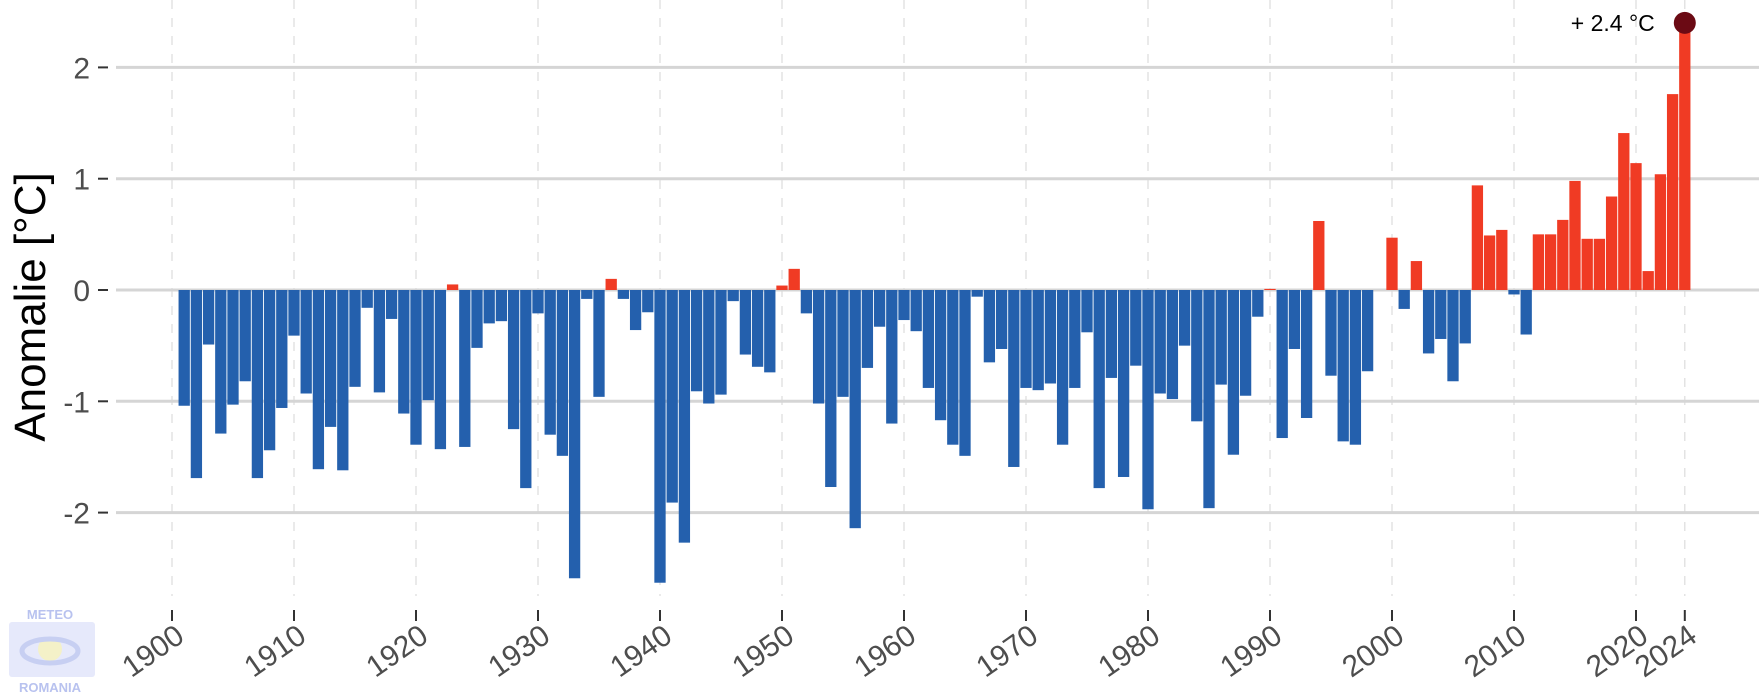 The image size is (1759, 695). Describe the element at coordinates (76, 402) in the screenshot. I see `y-tick-label: -1` at that location.